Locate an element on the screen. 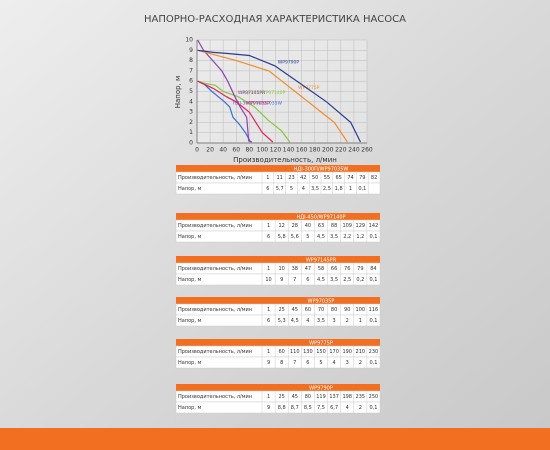  table-cell: 116 is located at coordinates (374, 310).